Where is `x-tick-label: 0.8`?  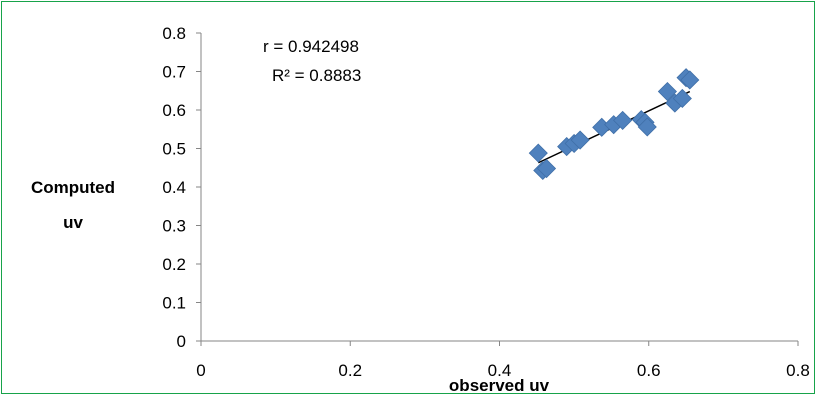
x-tick-label: 0.8 is located at coordinates (798, 370).